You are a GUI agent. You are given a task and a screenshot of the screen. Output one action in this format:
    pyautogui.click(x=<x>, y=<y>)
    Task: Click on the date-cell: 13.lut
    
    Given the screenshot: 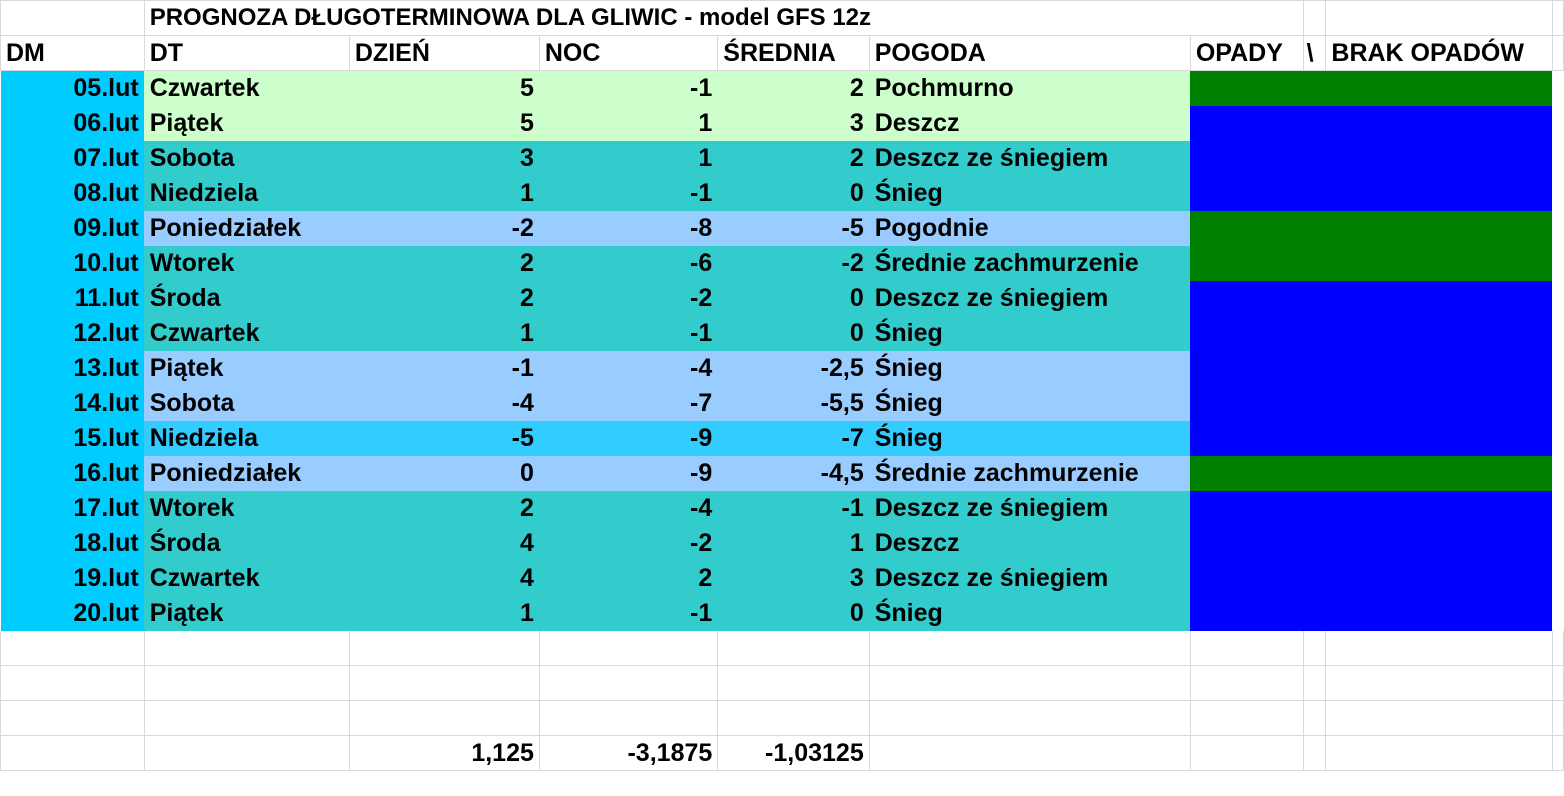 What is the action you would take?
    pyautogui.click(x=72, y=368)
    